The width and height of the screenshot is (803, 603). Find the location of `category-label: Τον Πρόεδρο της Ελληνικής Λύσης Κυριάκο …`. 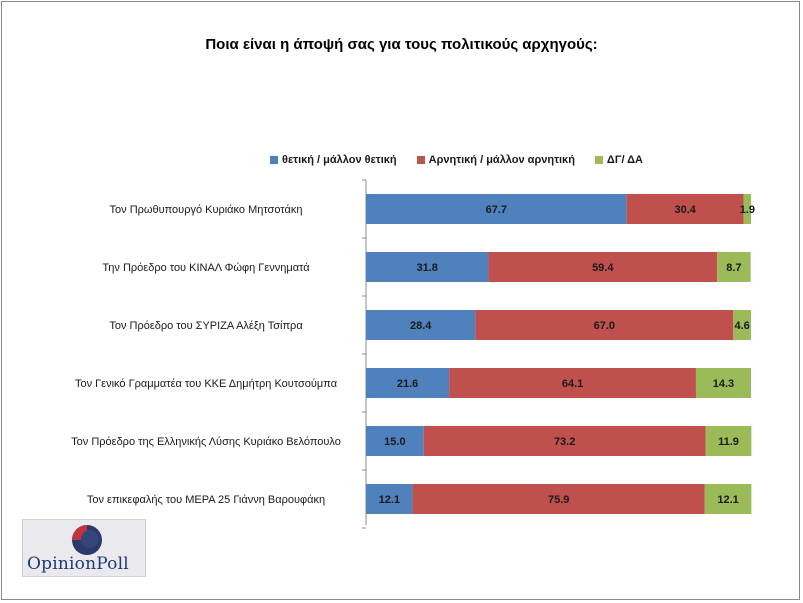

category-label: Τον Πρόεδρο της Ελληνικής Λύσης Κυριάκο … is located at coordinates (206, 442).